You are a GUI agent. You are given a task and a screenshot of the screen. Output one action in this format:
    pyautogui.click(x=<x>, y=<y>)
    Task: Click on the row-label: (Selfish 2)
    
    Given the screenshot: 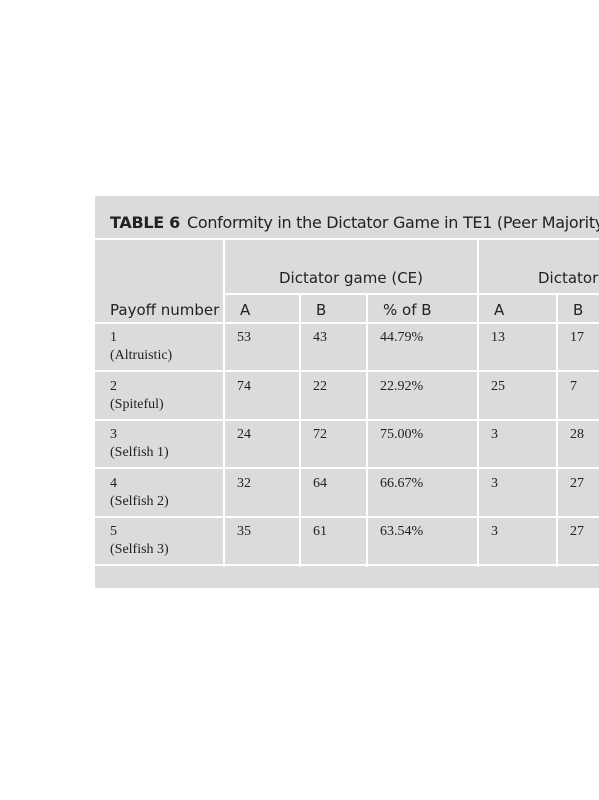 What is the action you would take?
    pyautogui.click(x=139, y=501)
    